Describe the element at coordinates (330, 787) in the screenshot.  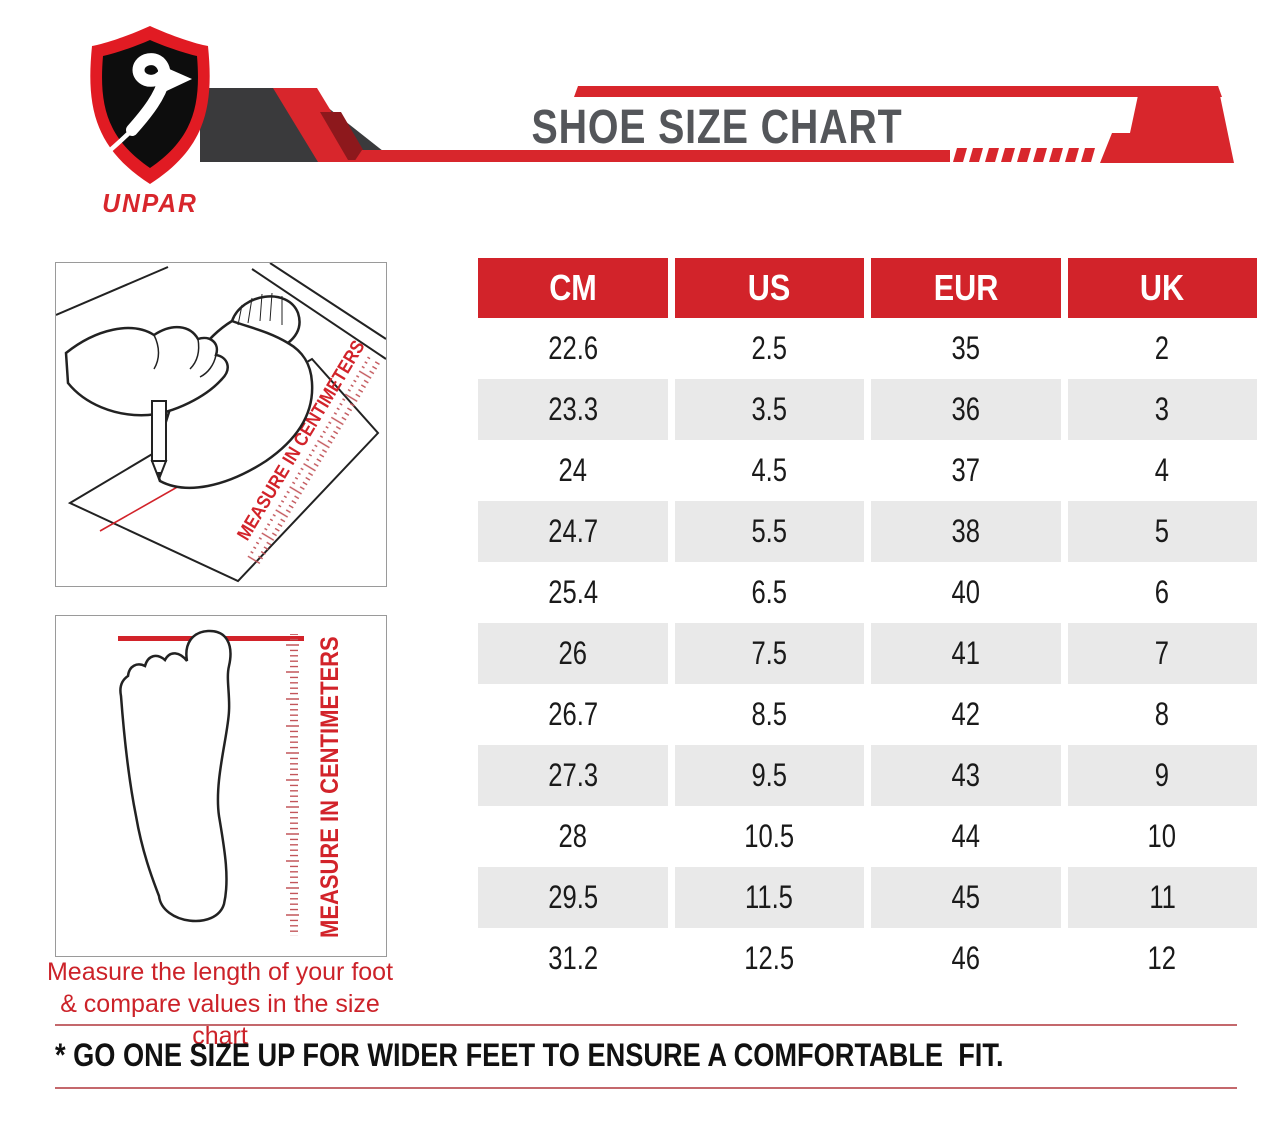
I see `ruler-label: MEASURE IN CENTIMETERS` at that location.